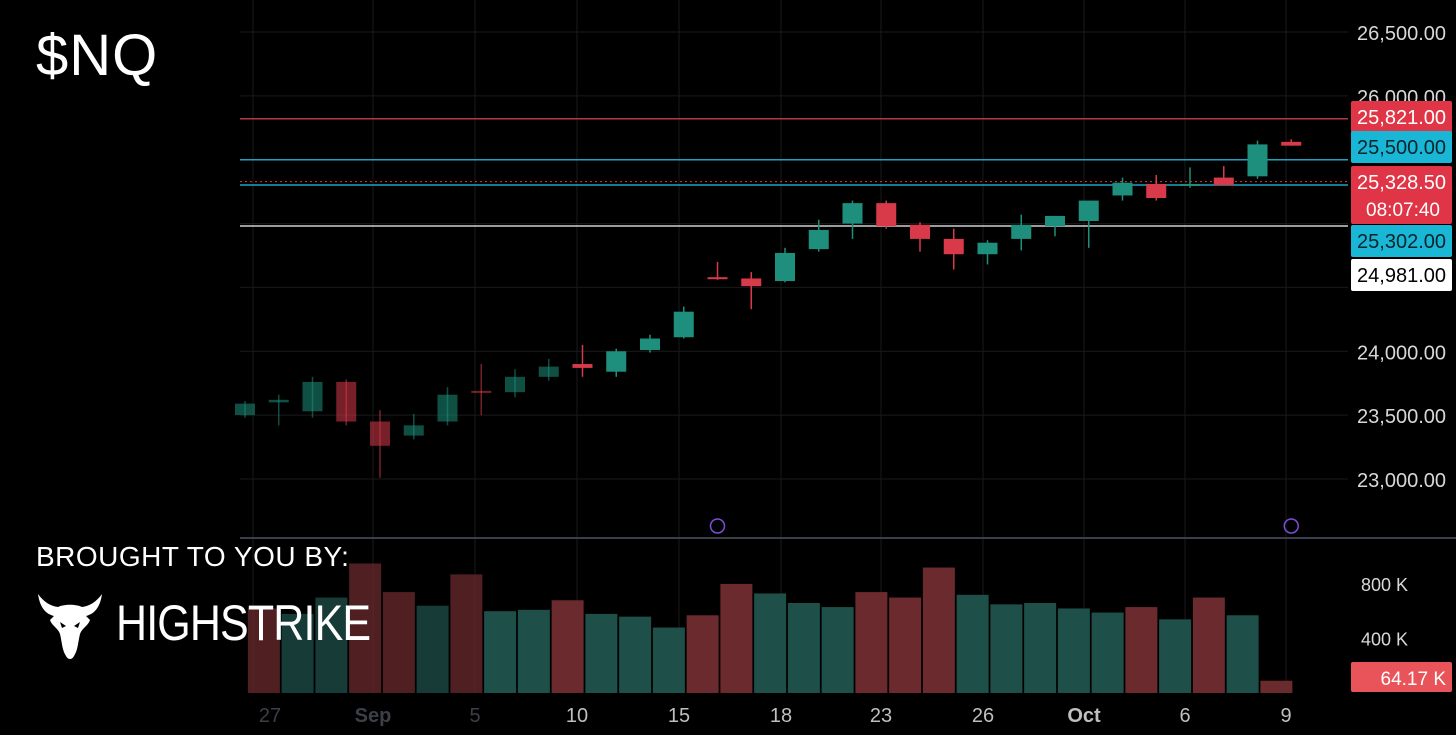 The height and width of the screenshot is (735, 1456). I want to click on price-tick-label: 24,000.00, so click(1401, 353).